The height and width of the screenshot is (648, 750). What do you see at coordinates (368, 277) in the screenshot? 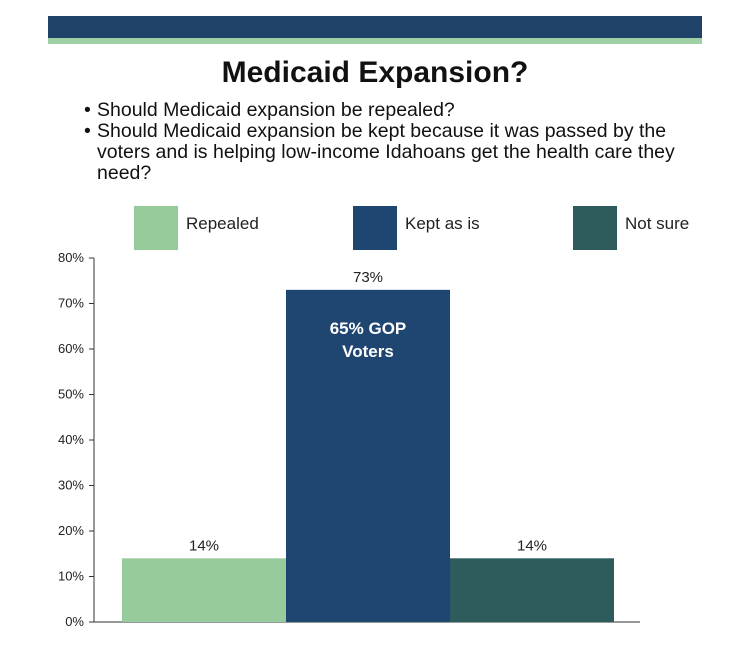
I see `bar-value-label: 73%` at bounding box center [368, 277].